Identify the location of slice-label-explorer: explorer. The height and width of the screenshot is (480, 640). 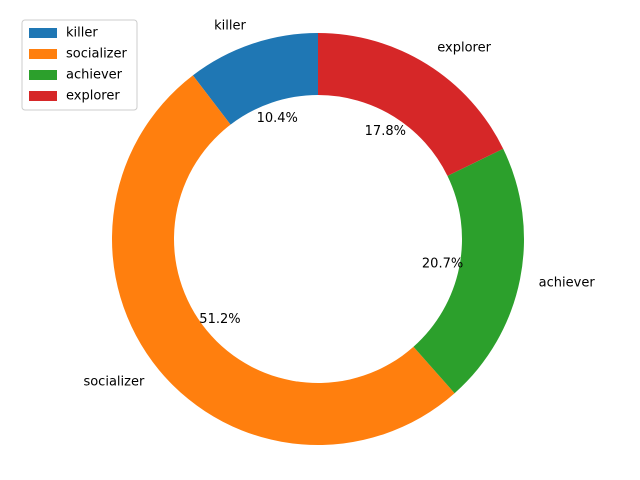
(464, 48).